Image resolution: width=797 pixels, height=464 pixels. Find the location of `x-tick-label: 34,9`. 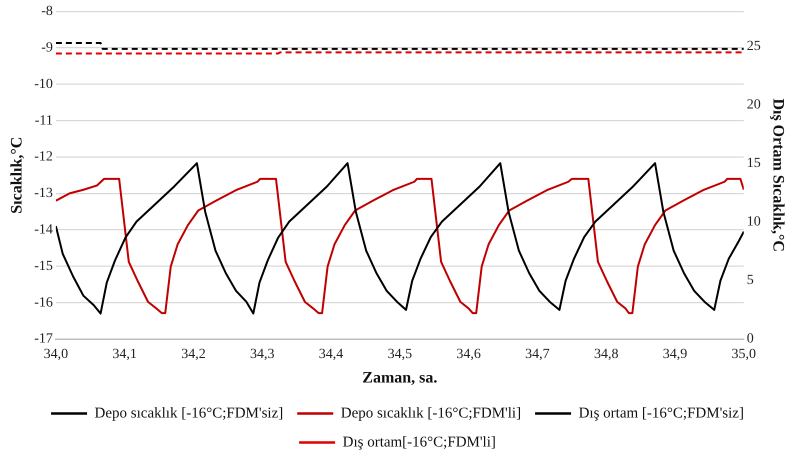

x-tick-label: 34,9 is located at coordinates (675, 354).